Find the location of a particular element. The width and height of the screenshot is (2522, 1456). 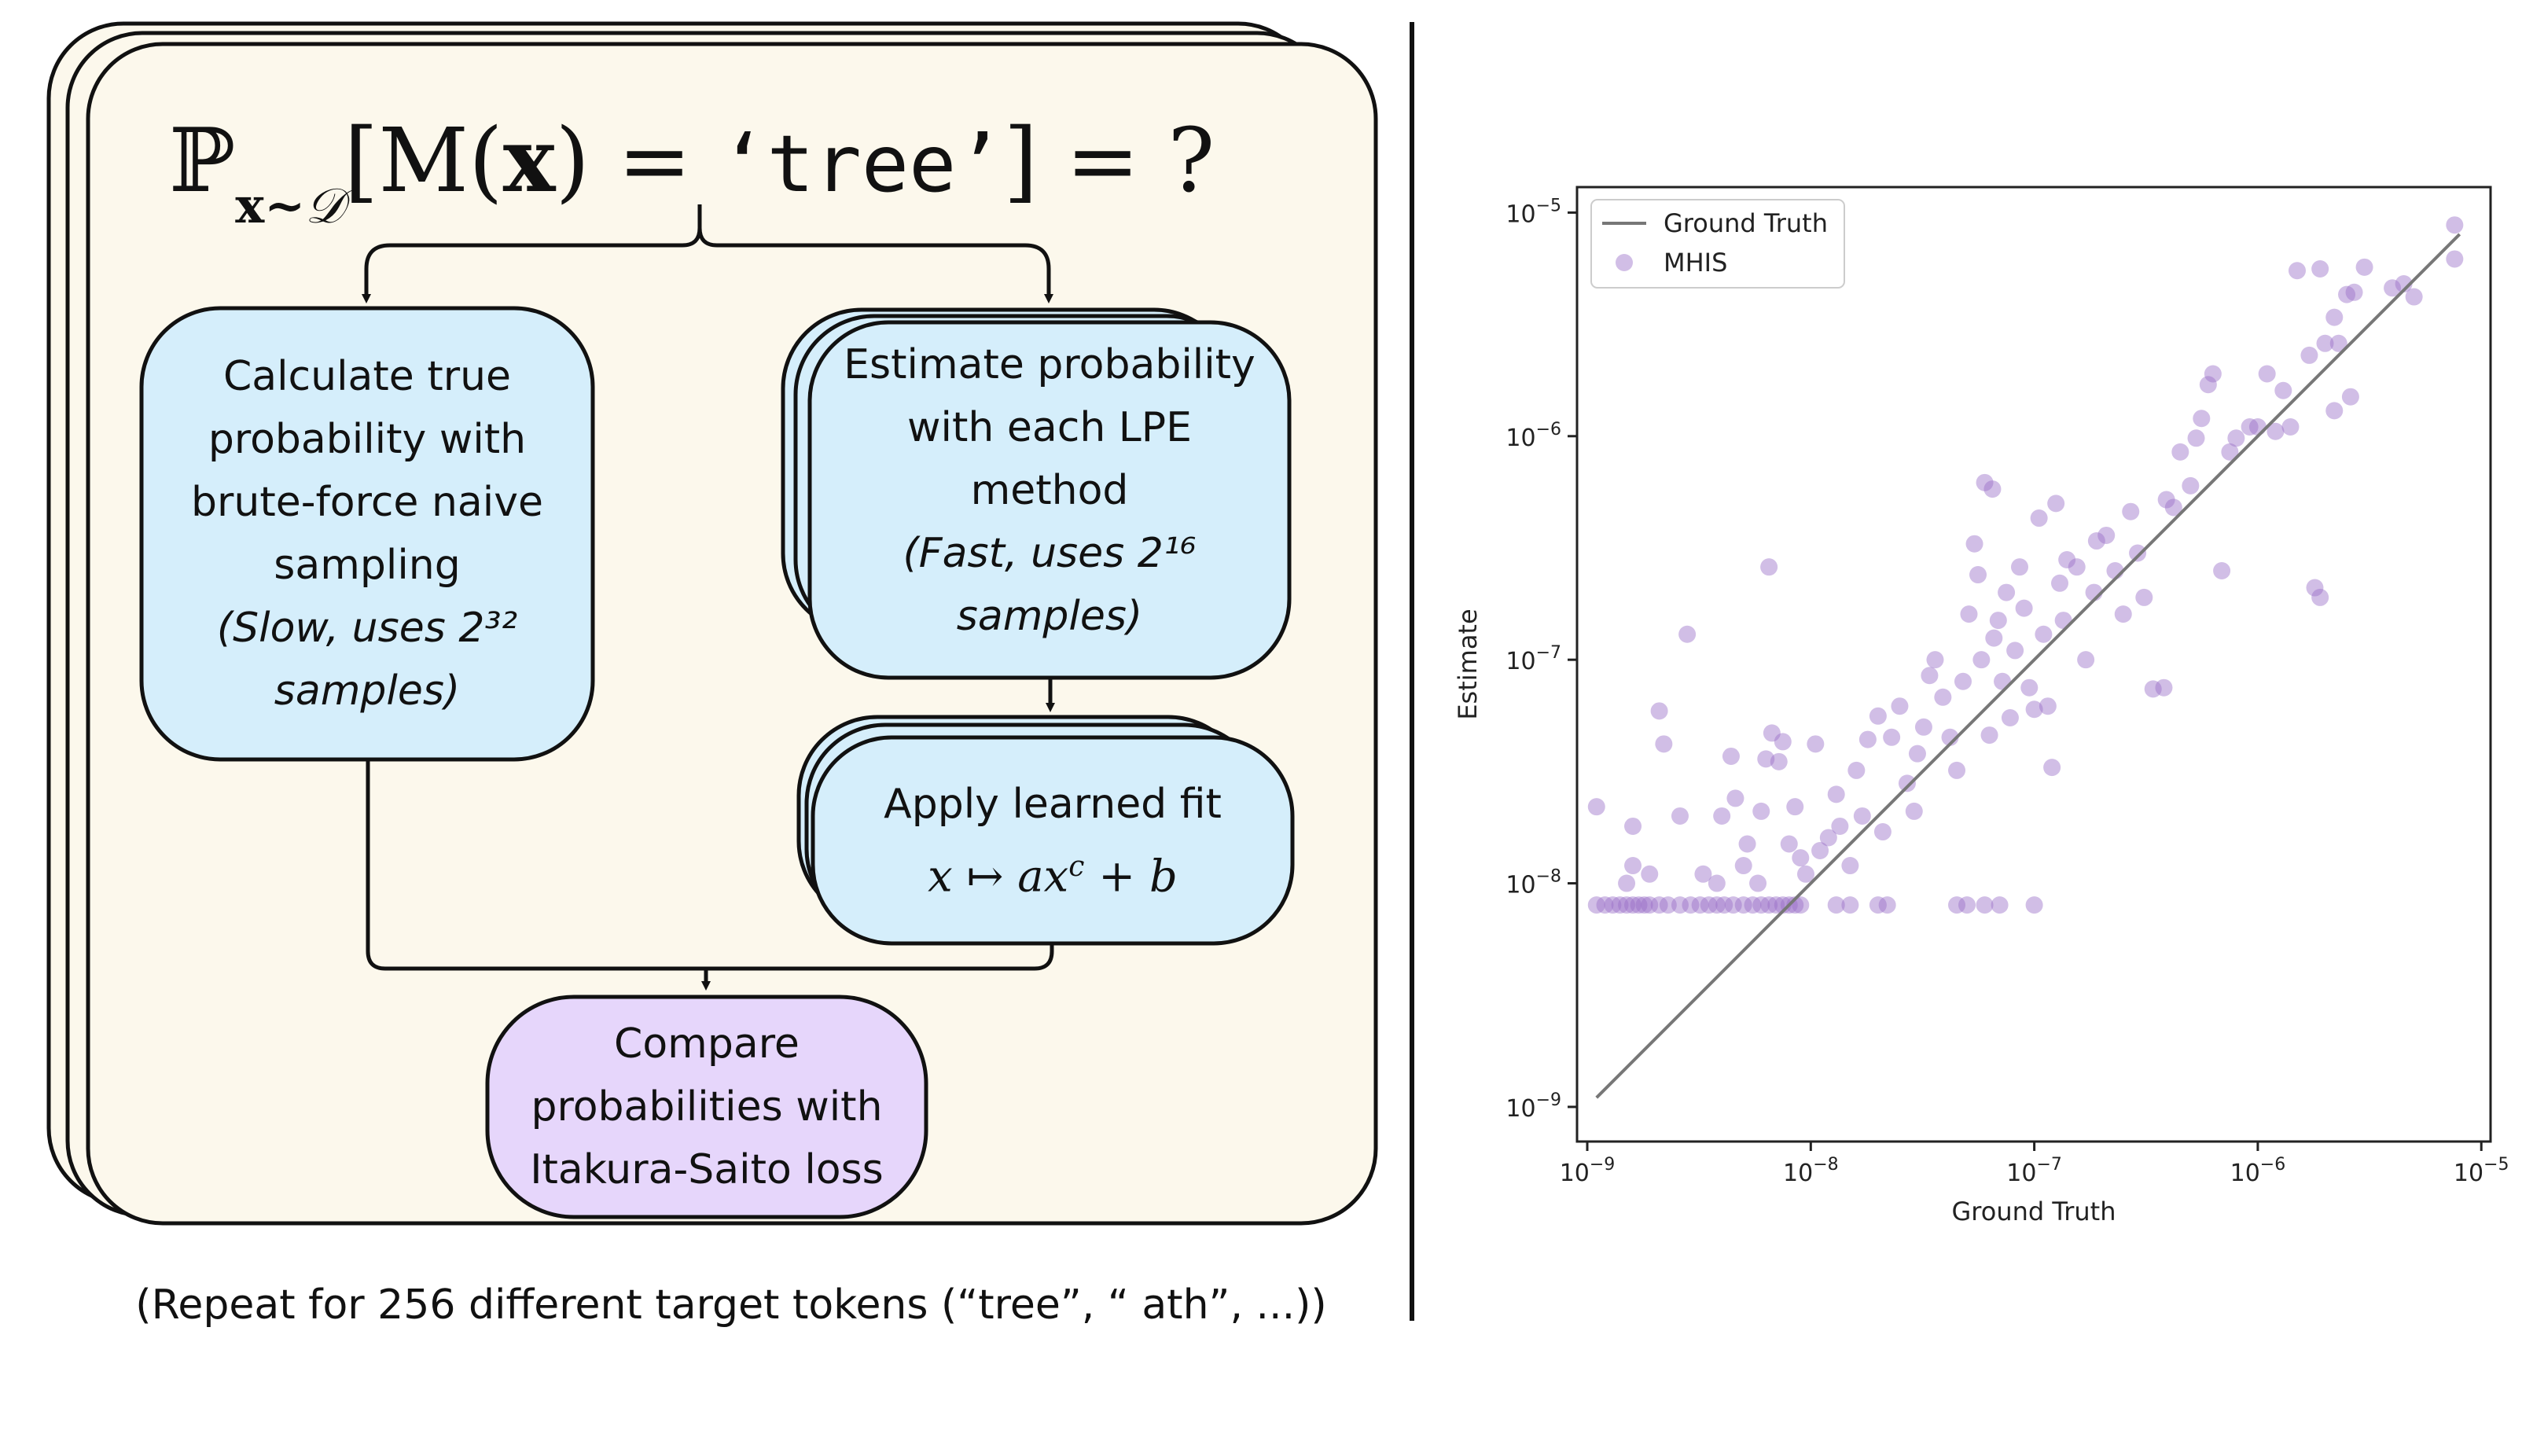

true-prob-note: (Slow, uses 2³² is located at coordinates (367, 628).